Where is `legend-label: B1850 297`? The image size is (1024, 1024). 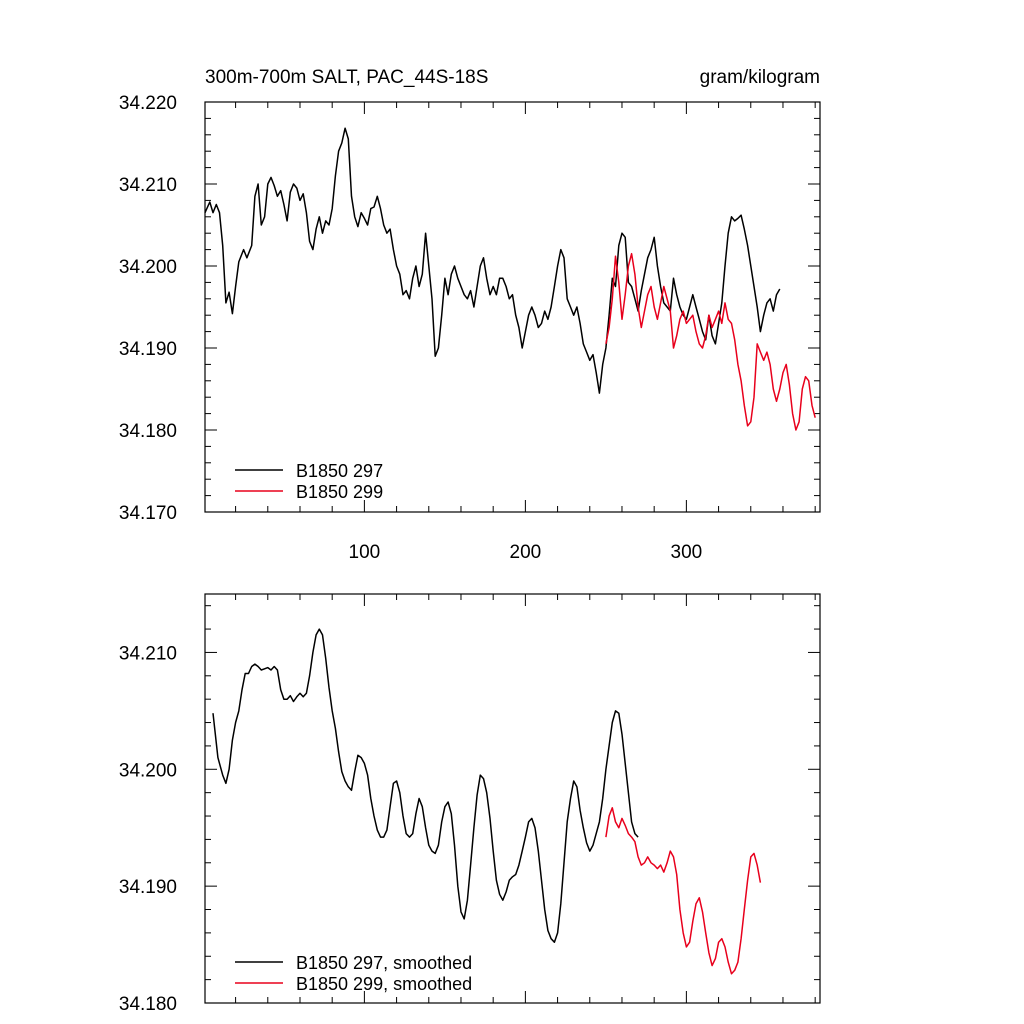 legend-label: B1850 297 is located at coordinates (339, 471).